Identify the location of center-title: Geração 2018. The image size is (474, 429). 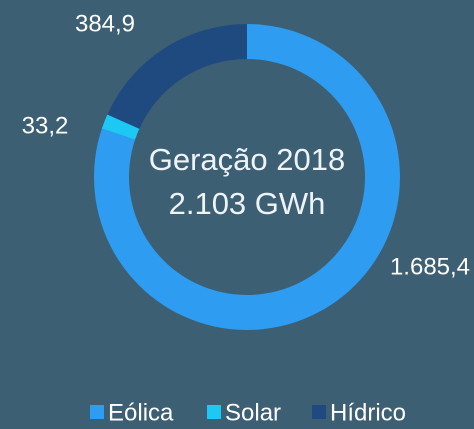
(247, 159).